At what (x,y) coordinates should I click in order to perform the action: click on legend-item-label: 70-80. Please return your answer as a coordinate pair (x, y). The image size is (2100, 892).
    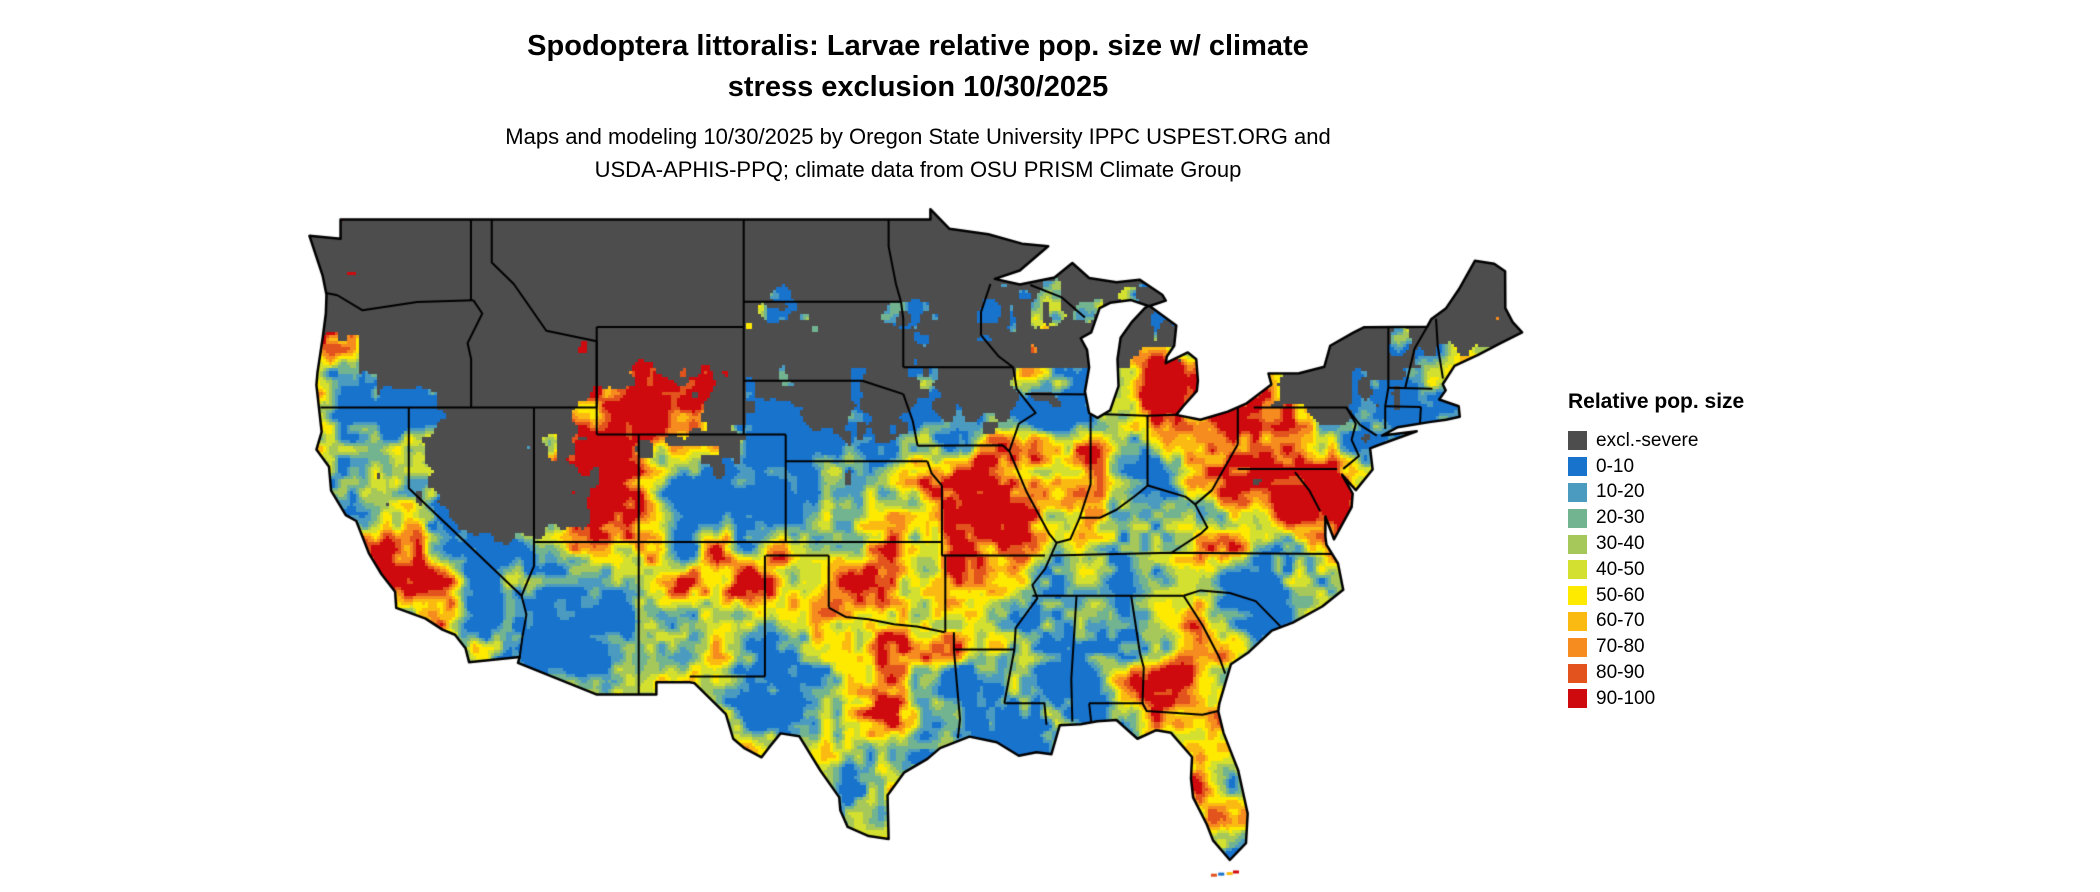
    Looking at the image, I should click on (1620, 647).